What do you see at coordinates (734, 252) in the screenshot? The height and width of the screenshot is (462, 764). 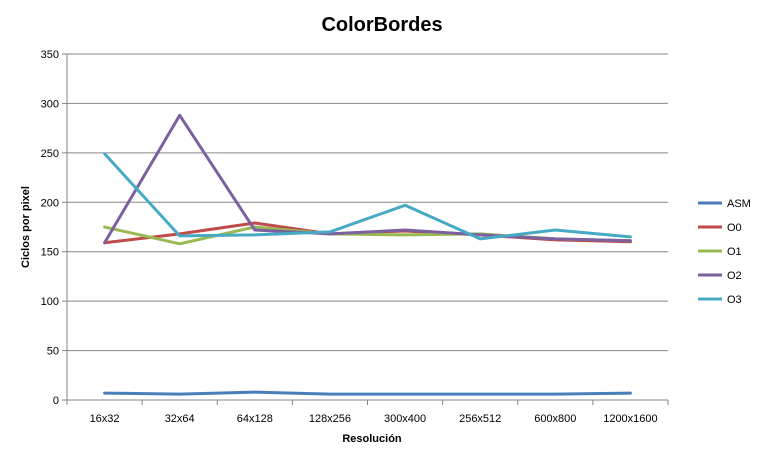 I see `legend-label-o1: O1` at bounding box center [734, 252].